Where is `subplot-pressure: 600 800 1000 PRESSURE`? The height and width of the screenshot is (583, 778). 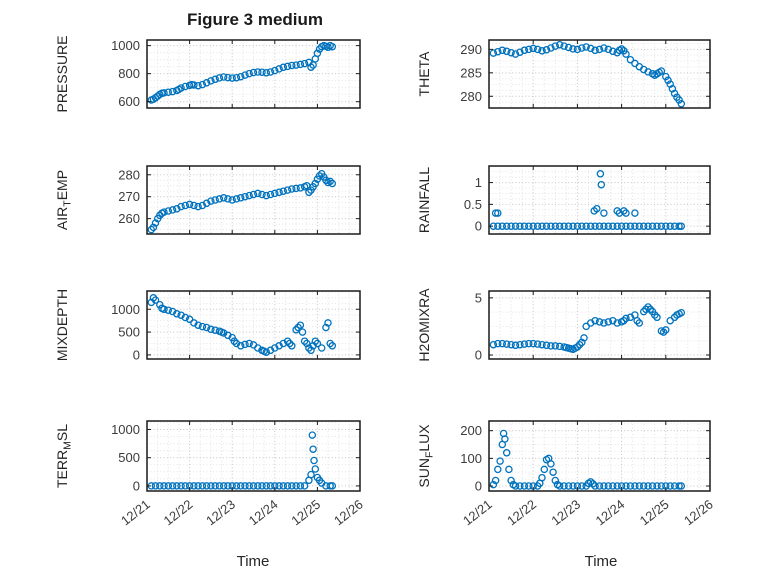 subplot-pressure: 600 800 1000 PRESSURE is located at coordinates (207, 74).